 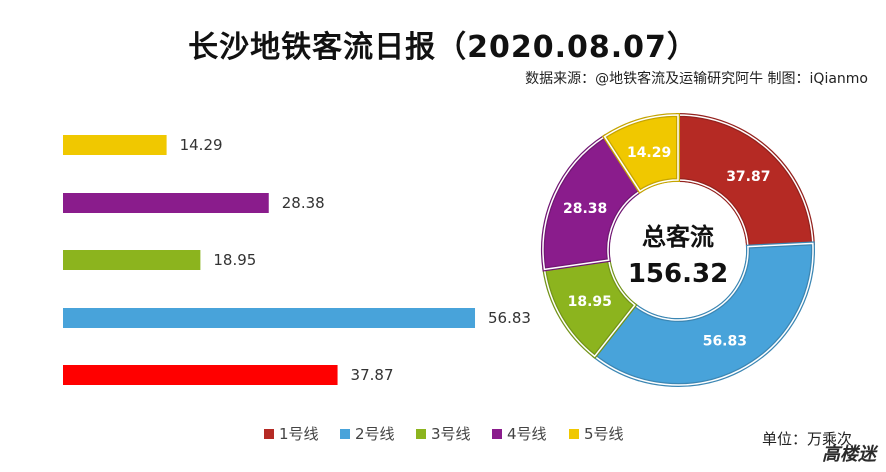 What do you see at coordinates (678, 274) in the screenshot?
I see `center-total: 156.32` at bounding box center [678, 274].